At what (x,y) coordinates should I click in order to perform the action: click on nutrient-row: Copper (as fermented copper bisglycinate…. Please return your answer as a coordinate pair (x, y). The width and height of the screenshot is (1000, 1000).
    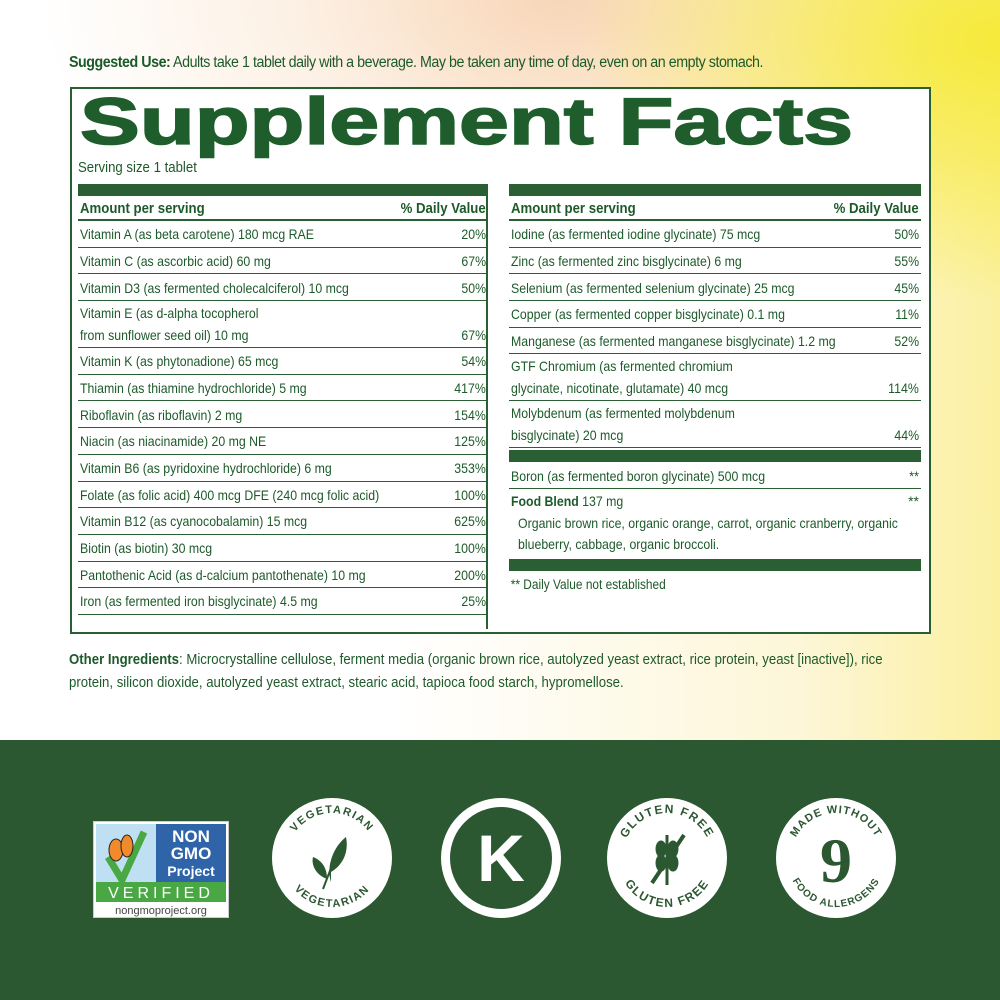
    Looking at the image, I should click on (715, 314).